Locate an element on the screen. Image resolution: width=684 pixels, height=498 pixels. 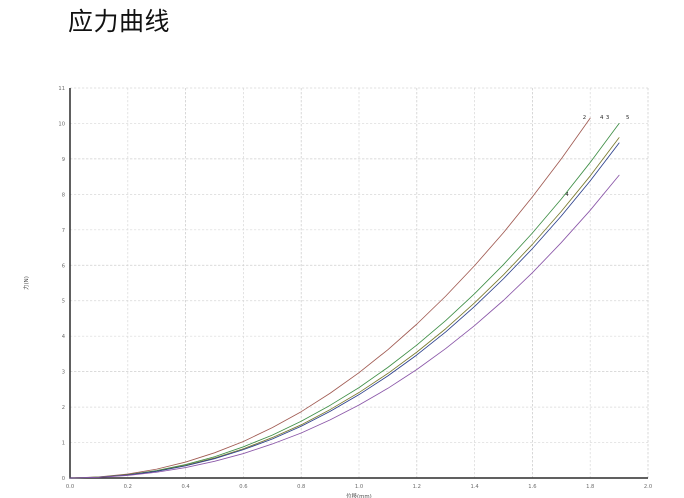
svg-text: 1.8 is located at coordinates (590, 487).